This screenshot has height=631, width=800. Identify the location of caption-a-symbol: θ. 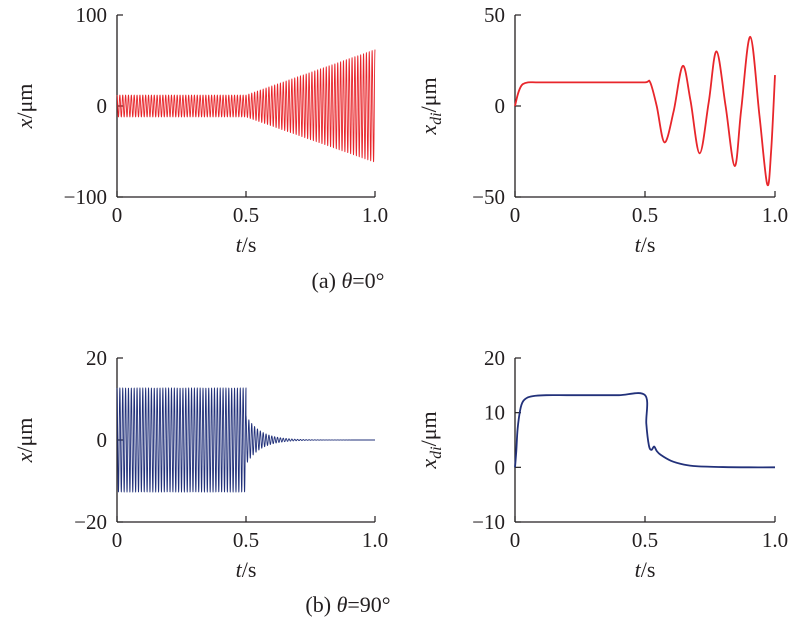
(346, 280).